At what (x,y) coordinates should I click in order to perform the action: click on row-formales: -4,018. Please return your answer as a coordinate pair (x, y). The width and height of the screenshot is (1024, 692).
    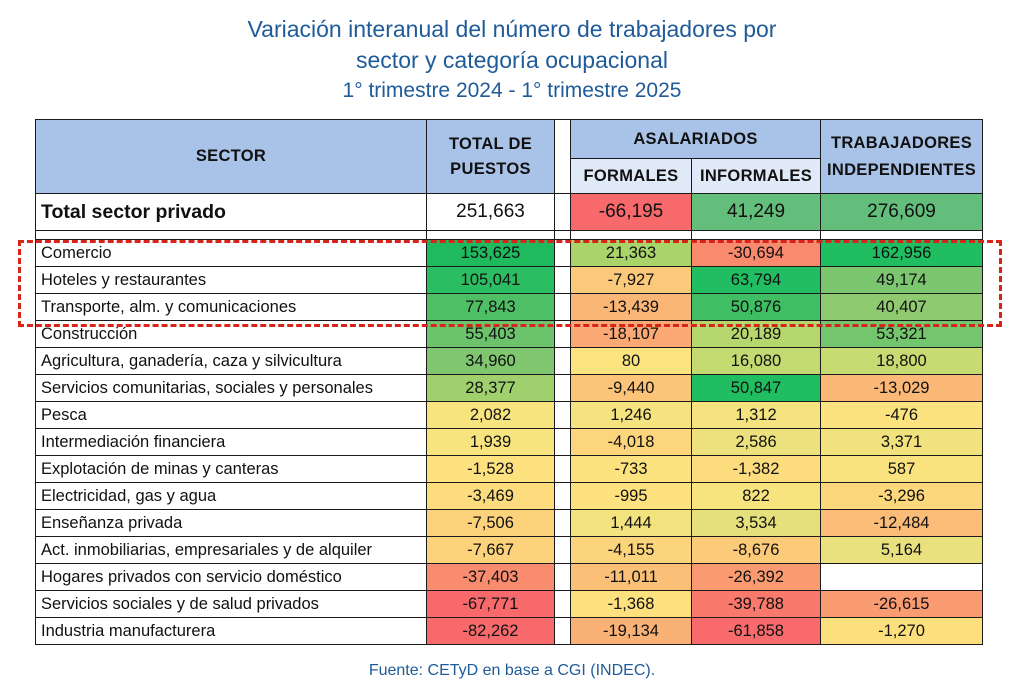
    Looking at the image, I should click on (631, 442).